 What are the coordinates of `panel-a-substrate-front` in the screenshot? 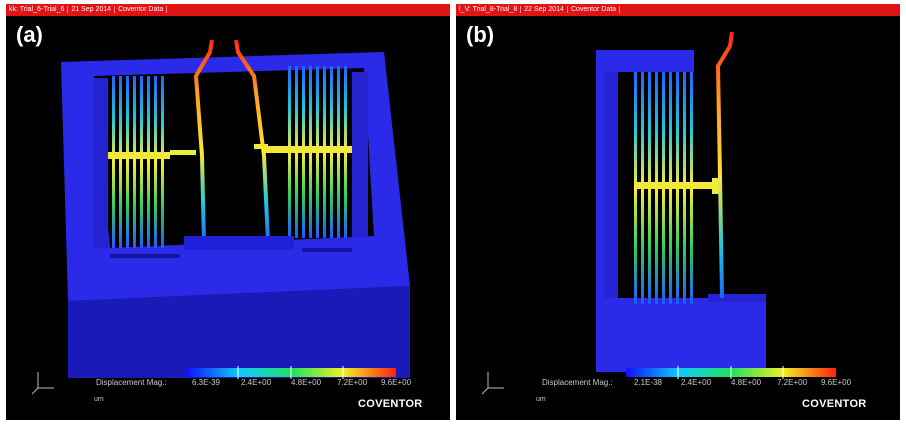 It's located at (239, 332).